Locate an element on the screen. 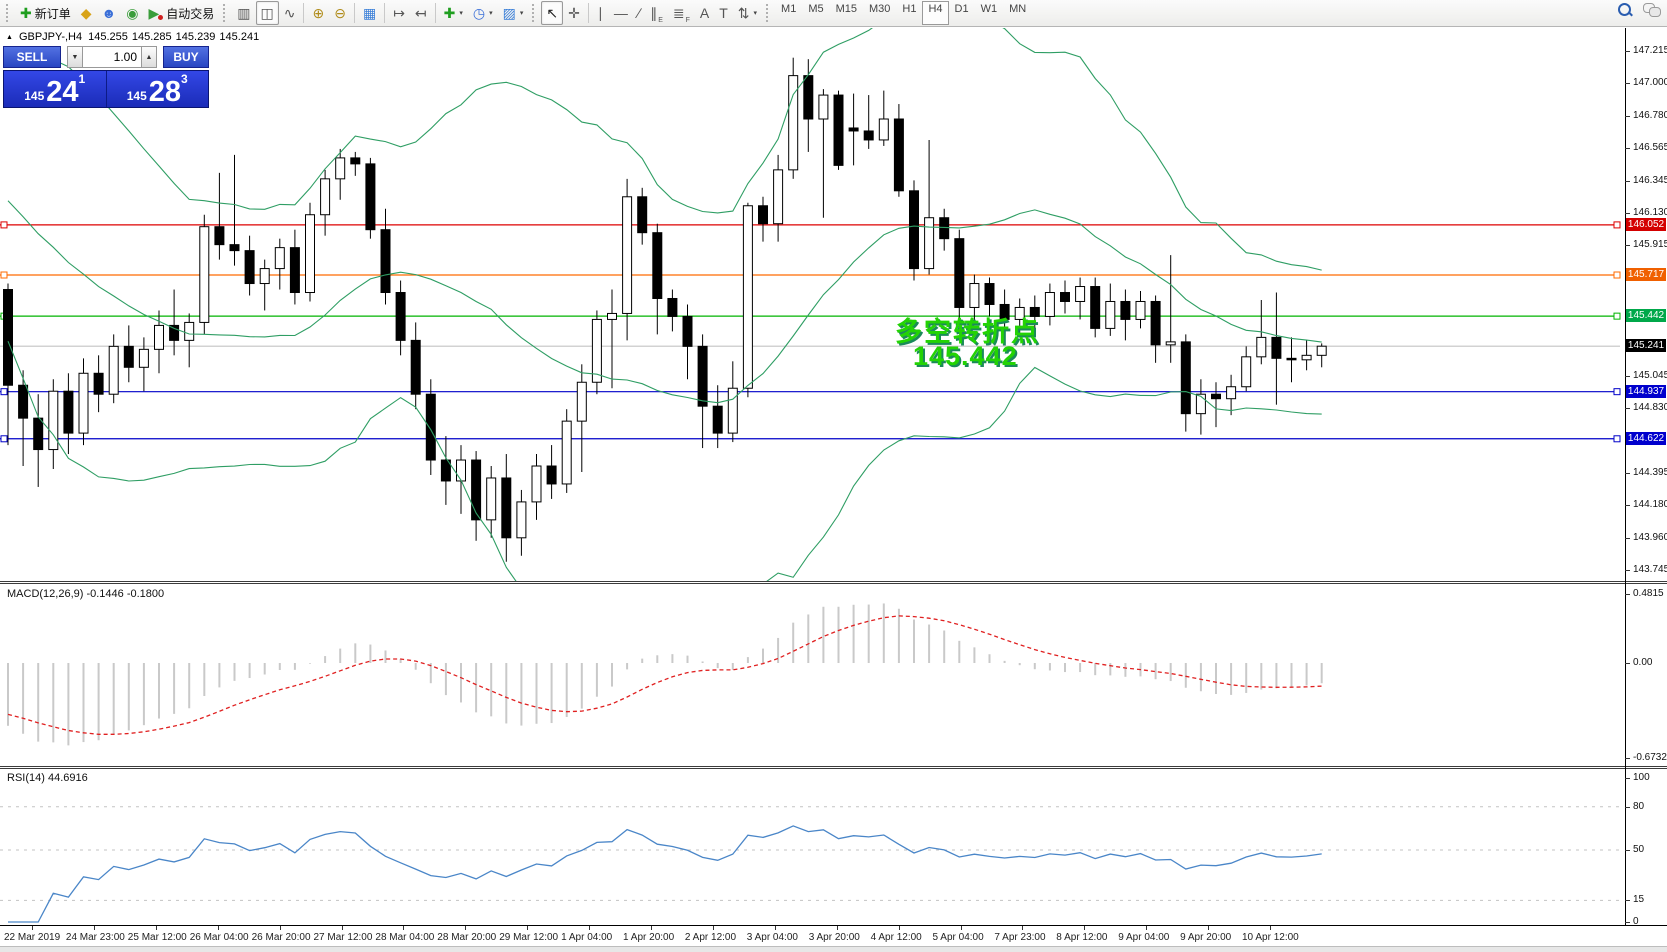  price-tick-label: 146.780 is located at coordinates (1650, 115).